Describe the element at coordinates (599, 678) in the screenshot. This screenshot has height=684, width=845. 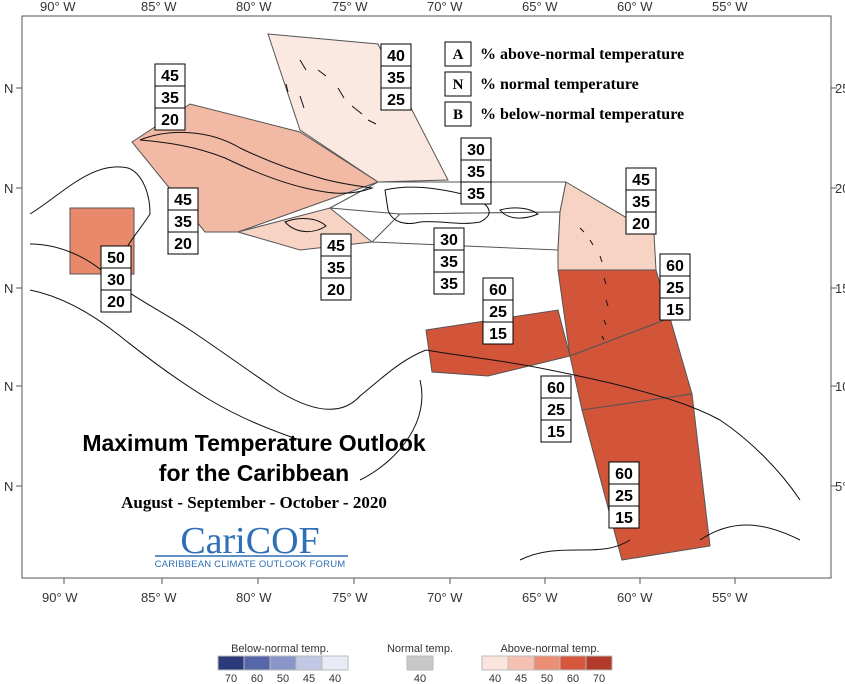
I see `legend-above-tick: 70` at that location.